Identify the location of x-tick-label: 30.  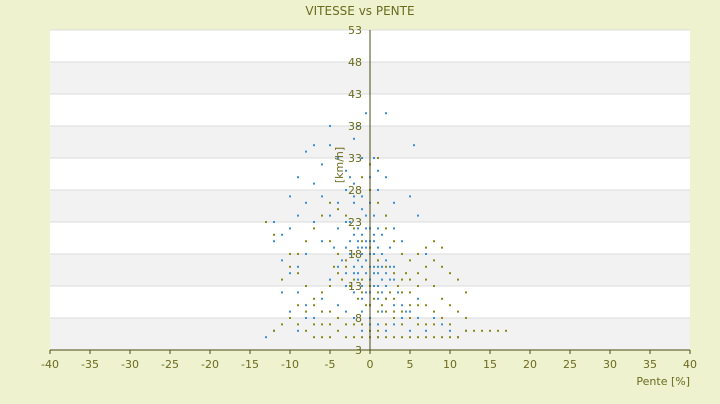
(610, 364).